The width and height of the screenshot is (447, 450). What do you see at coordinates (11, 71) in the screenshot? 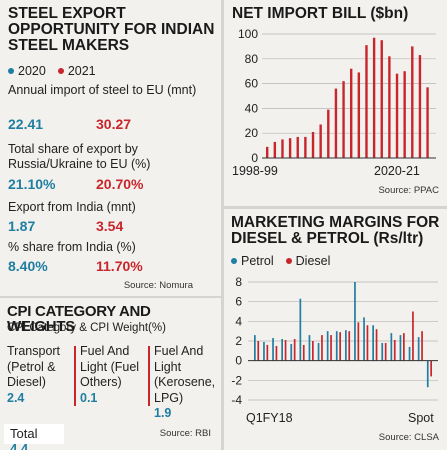
I see `legend-2020-dot` at bounding box center [11, 71].